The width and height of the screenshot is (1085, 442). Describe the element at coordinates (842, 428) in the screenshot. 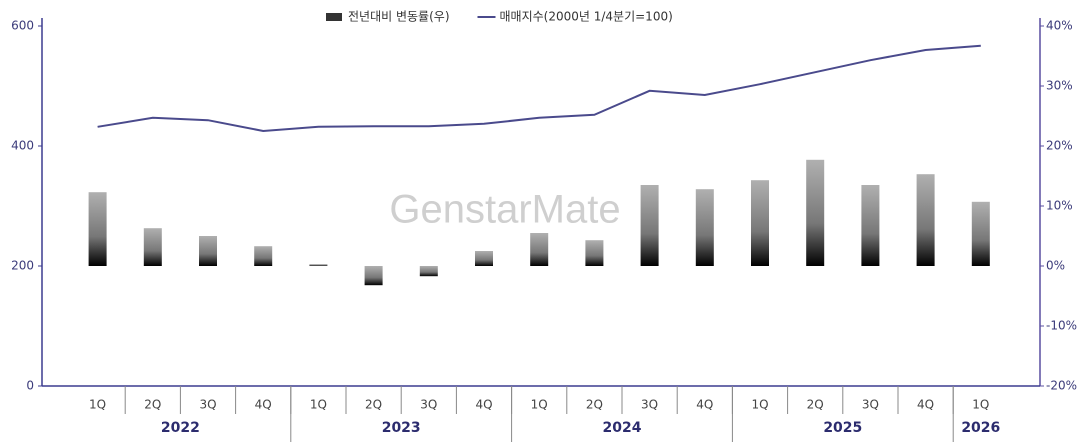

I see `year-label: 2025` at that location.